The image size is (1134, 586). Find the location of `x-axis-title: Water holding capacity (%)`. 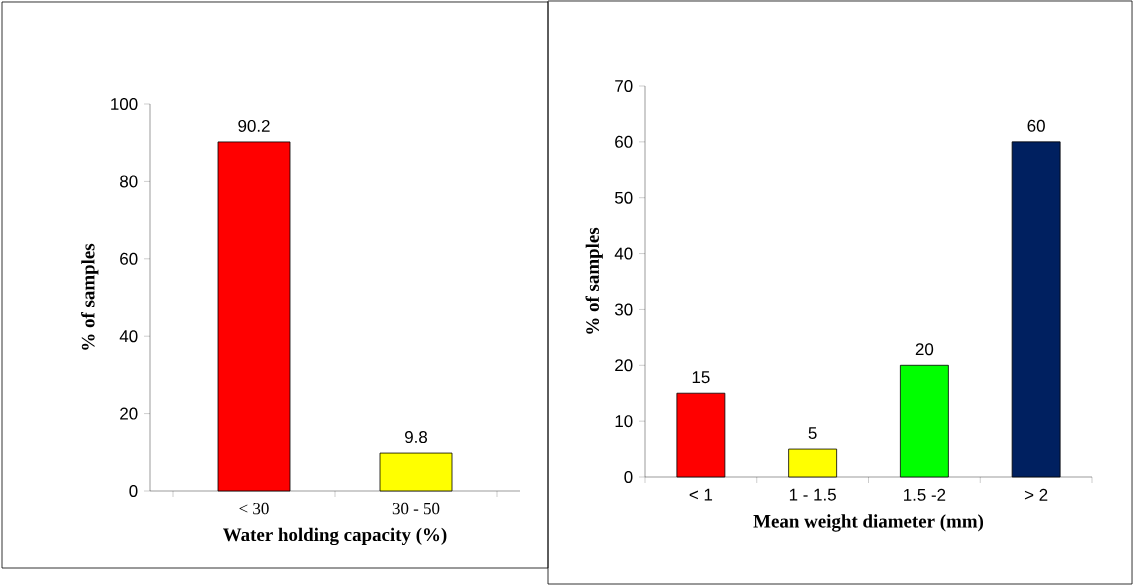

x-axis-title: Water holding capacity (%) is located at coordinates (335, 536).